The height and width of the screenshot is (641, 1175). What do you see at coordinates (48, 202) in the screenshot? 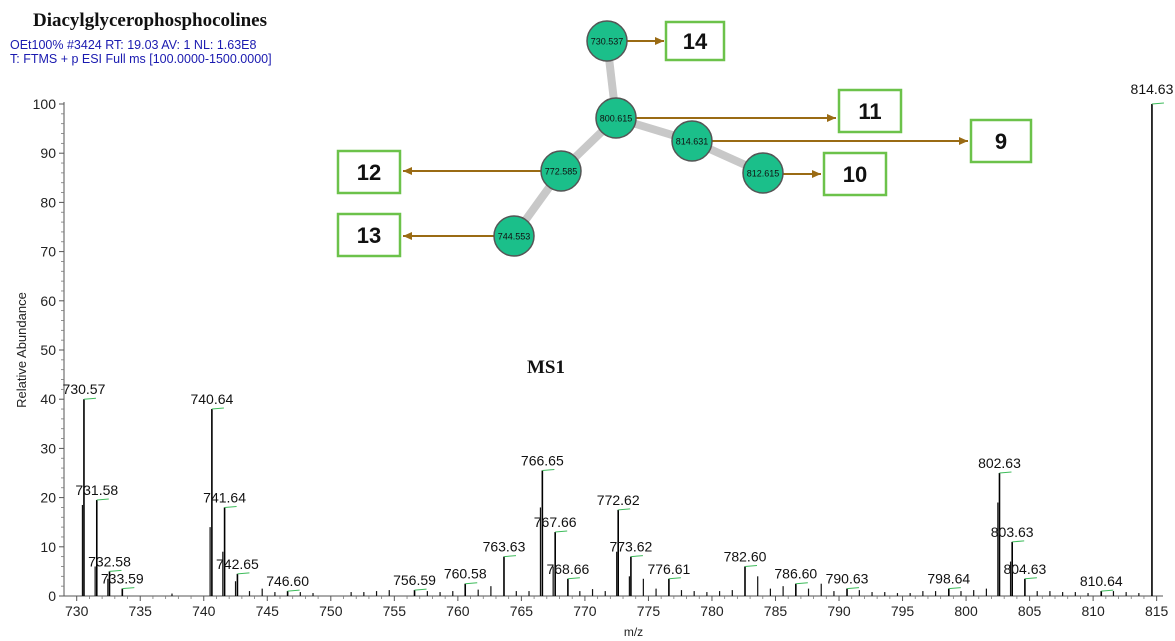
I see `y-tick-label: 80` at bounding box center [48, 202].